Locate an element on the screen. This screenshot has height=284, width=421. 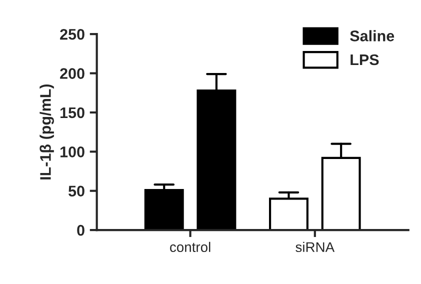
legend-label: LPS is located at coordinates (364, 60).